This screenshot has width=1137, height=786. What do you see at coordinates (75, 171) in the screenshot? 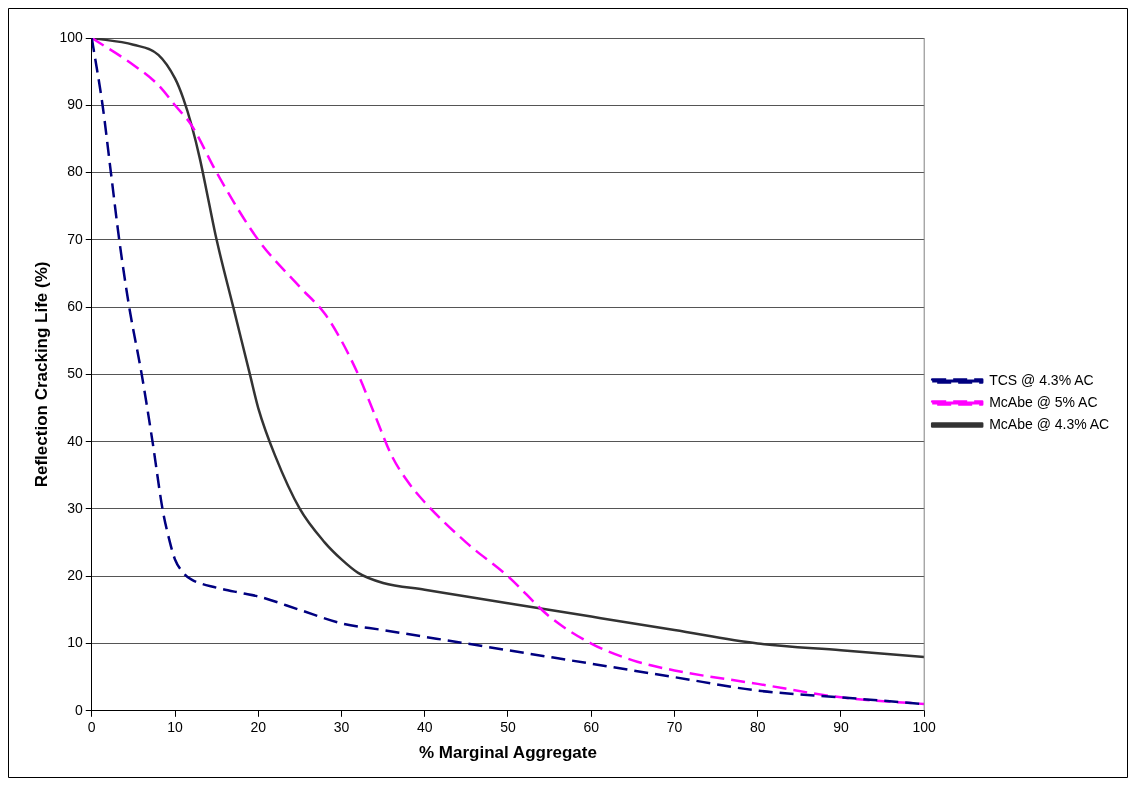
I see `y-tick-label: 80` at bounding box center [75, 171].